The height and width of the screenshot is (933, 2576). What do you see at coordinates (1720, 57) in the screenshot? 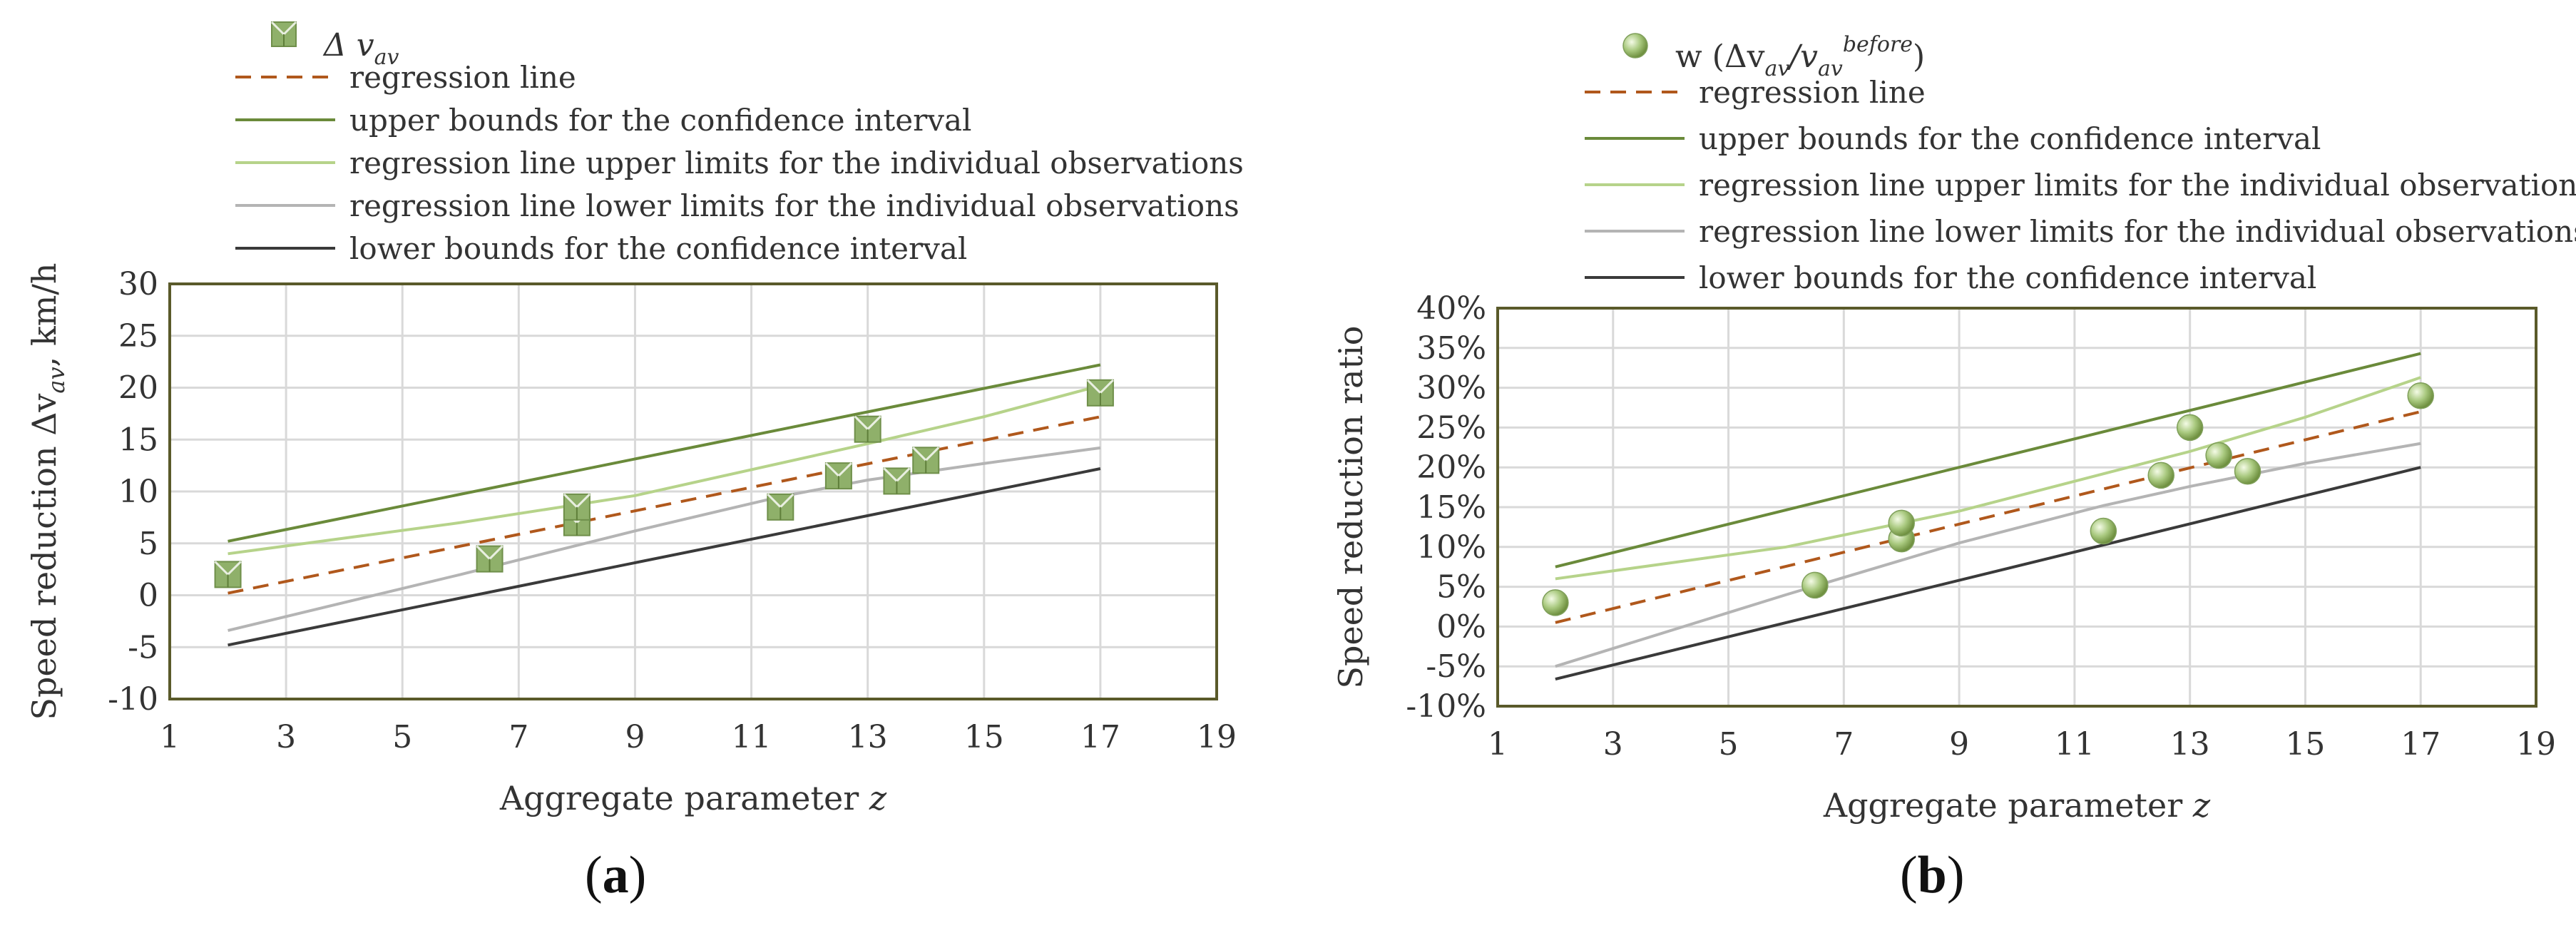
I see `legend-marker-text: w (Δv` at bounding box center [1720, 57].